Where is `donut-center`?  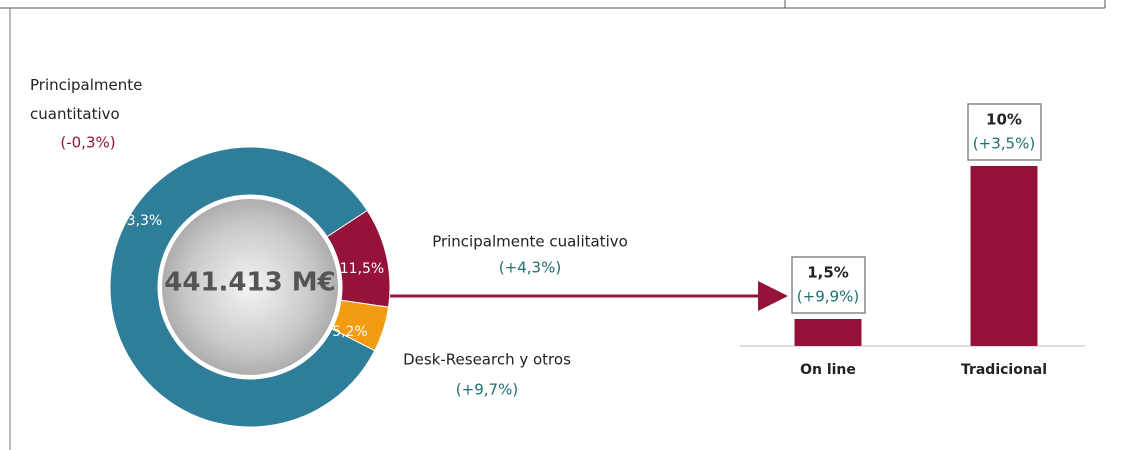
donut-center is located at coordinates (250, 287).